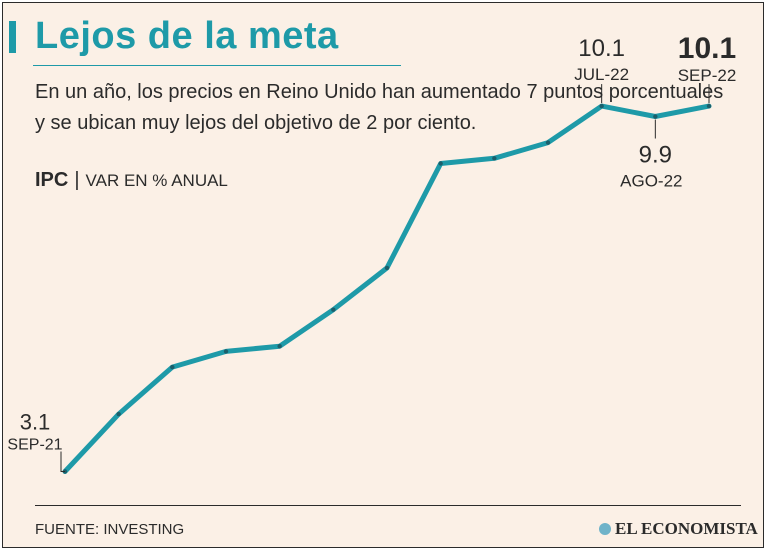  Describe the element at coordinates (156, 180) in the screenshot. I see `unit-label: VAR EN % ANUAL` at that location.